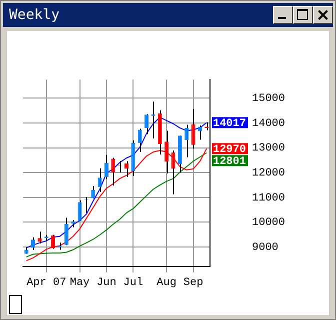 The image size is (336, 320). Describe the element at coordinates (269, 124) in the screenshot. I see `y-tick-label: 14000` at that location.